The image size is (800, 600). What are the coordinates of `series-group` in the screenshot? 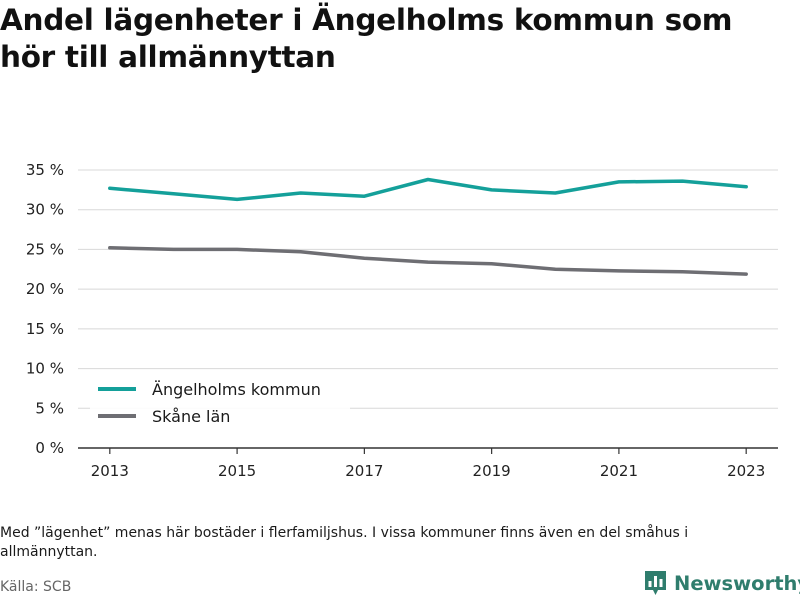 It's located at (428, 226).